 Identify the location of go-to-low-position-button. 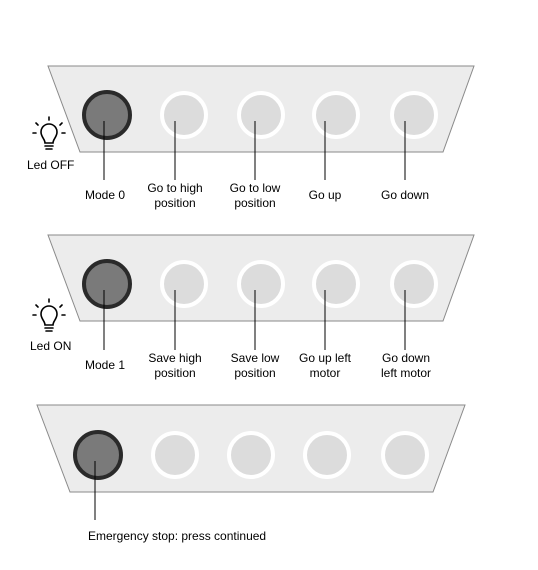
(261, 115).